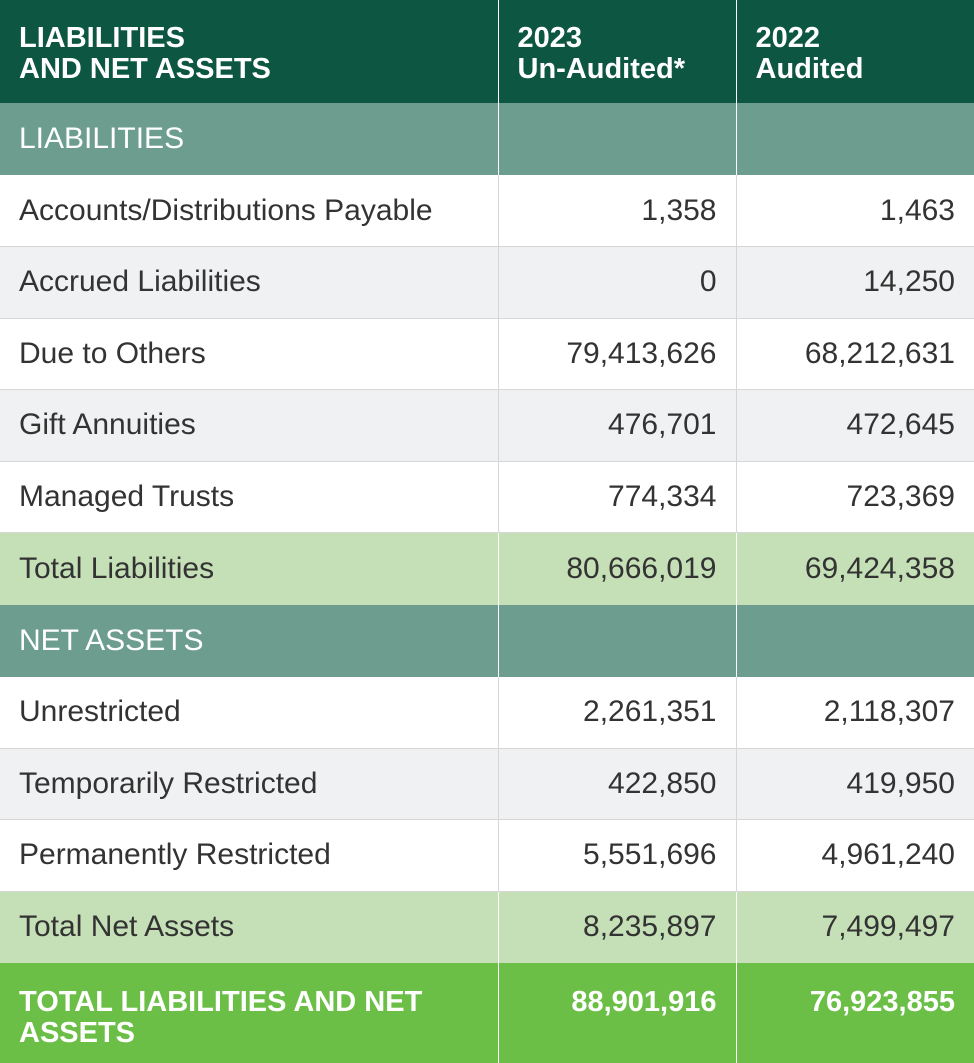 The width and height of the screenshot is (974, 1063). Describe the element at coordinates (249, 640) in the screenshot. I see `section-label: NET ASSETS` at that location.